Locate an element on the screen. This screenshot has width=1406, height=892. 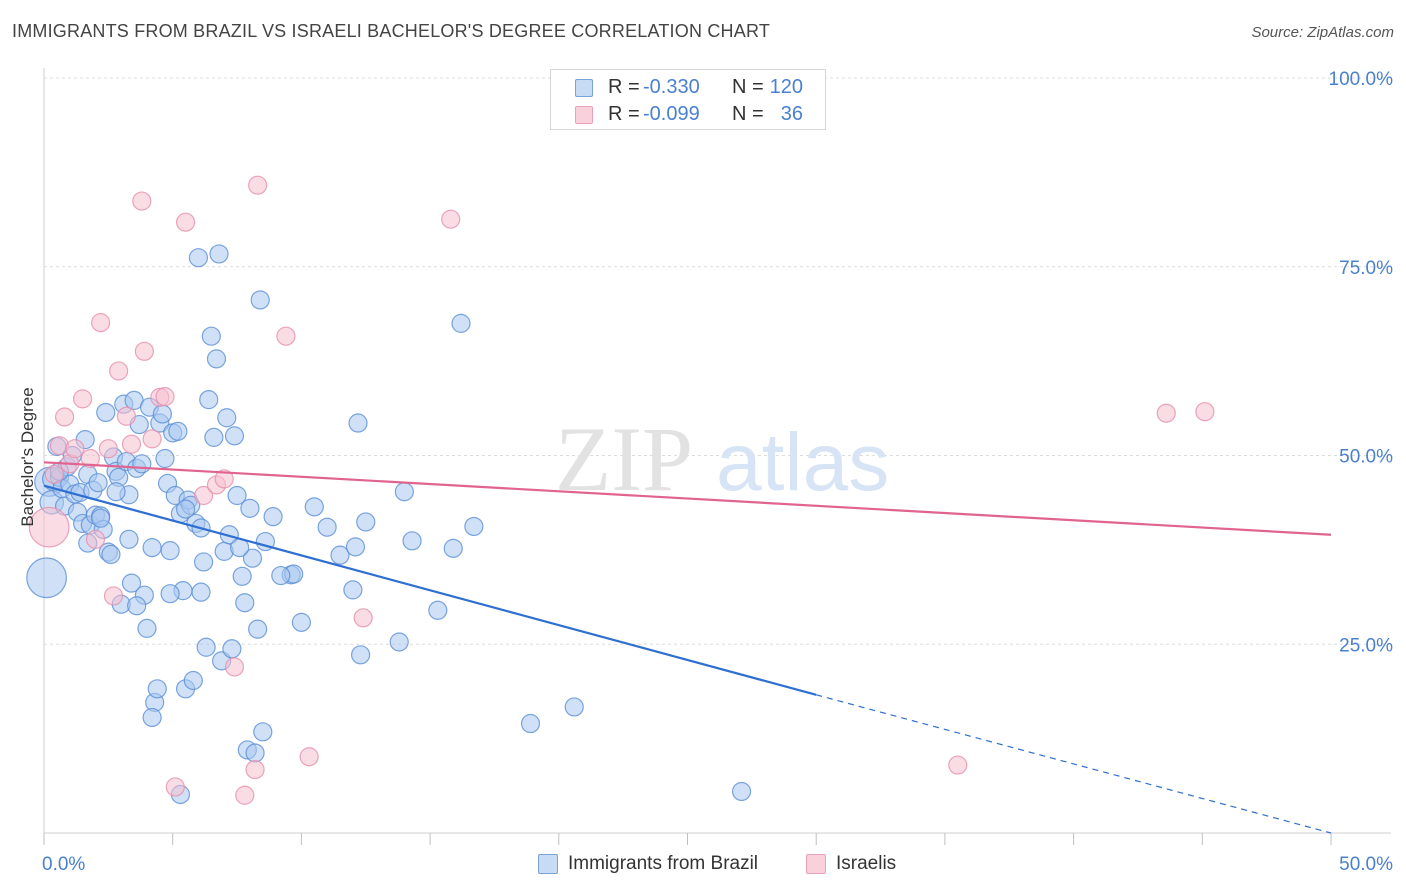
x-tick-labels: 0.0% 50.0% is located at coordinates (717, 864).